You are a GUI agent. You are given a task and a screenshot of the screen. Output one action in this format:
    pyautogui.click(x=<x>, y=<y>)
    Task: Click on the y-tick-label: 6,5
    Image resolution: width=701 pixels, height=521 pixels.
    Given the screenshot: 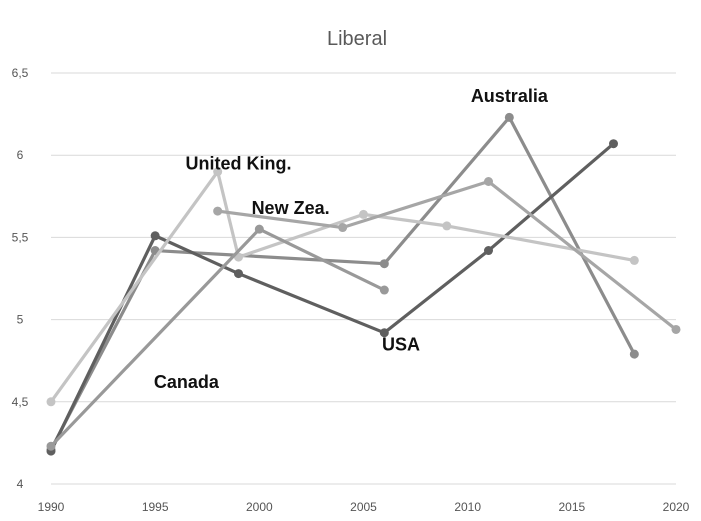 What is the action you would take?
    pyautogui.click(x=20, y=73)
    